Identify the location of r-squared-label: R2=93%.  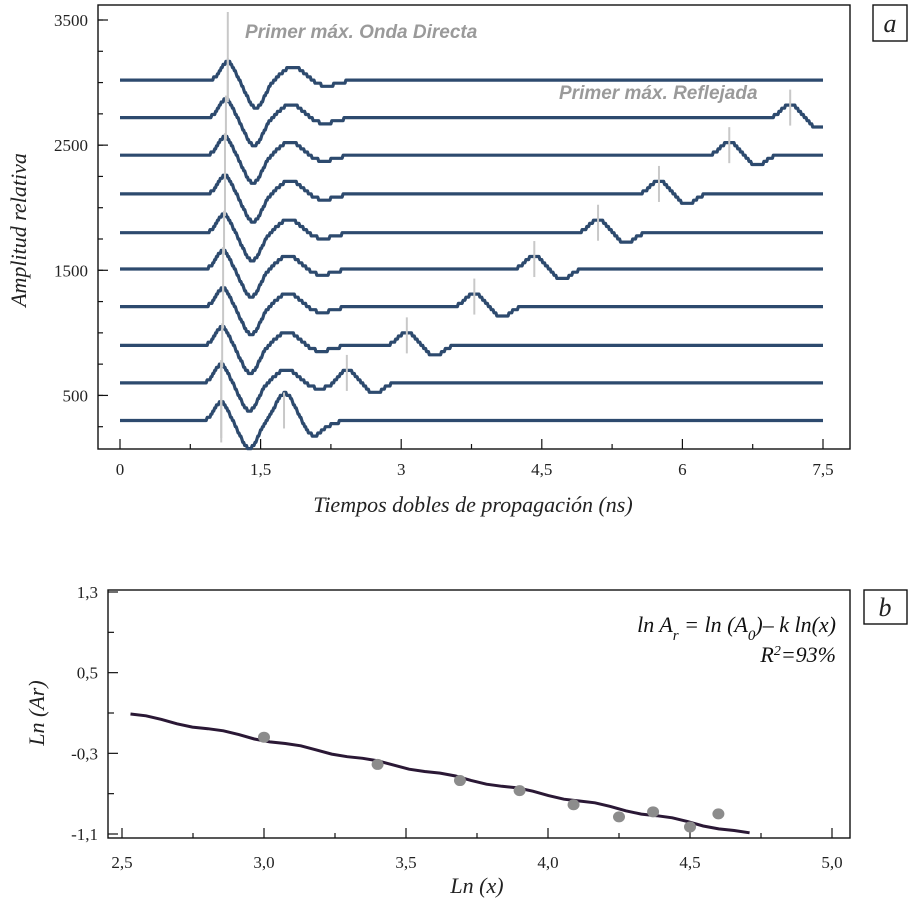
(797, 654).